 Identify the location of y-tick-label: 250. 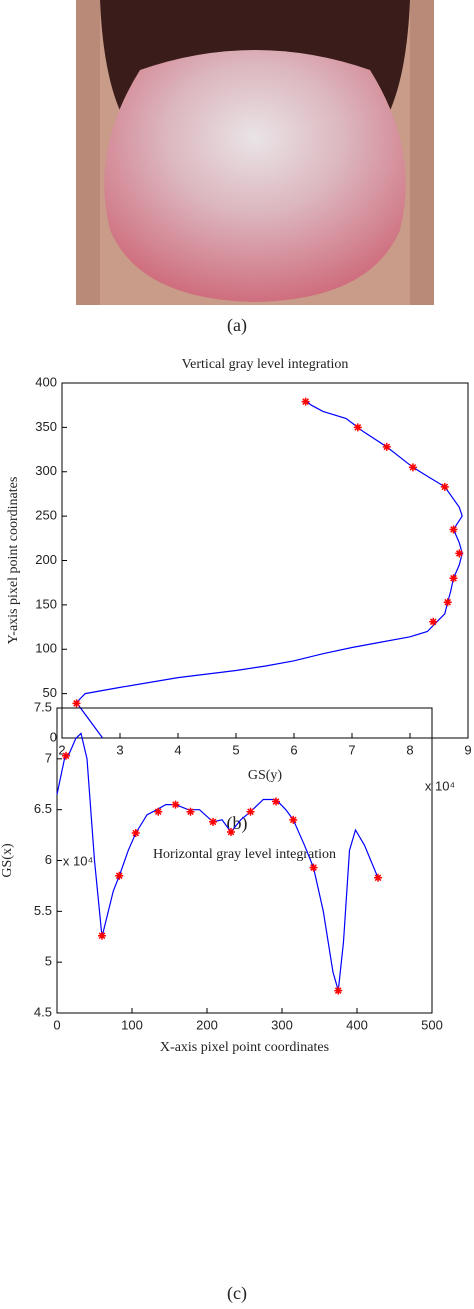
(46, 515).